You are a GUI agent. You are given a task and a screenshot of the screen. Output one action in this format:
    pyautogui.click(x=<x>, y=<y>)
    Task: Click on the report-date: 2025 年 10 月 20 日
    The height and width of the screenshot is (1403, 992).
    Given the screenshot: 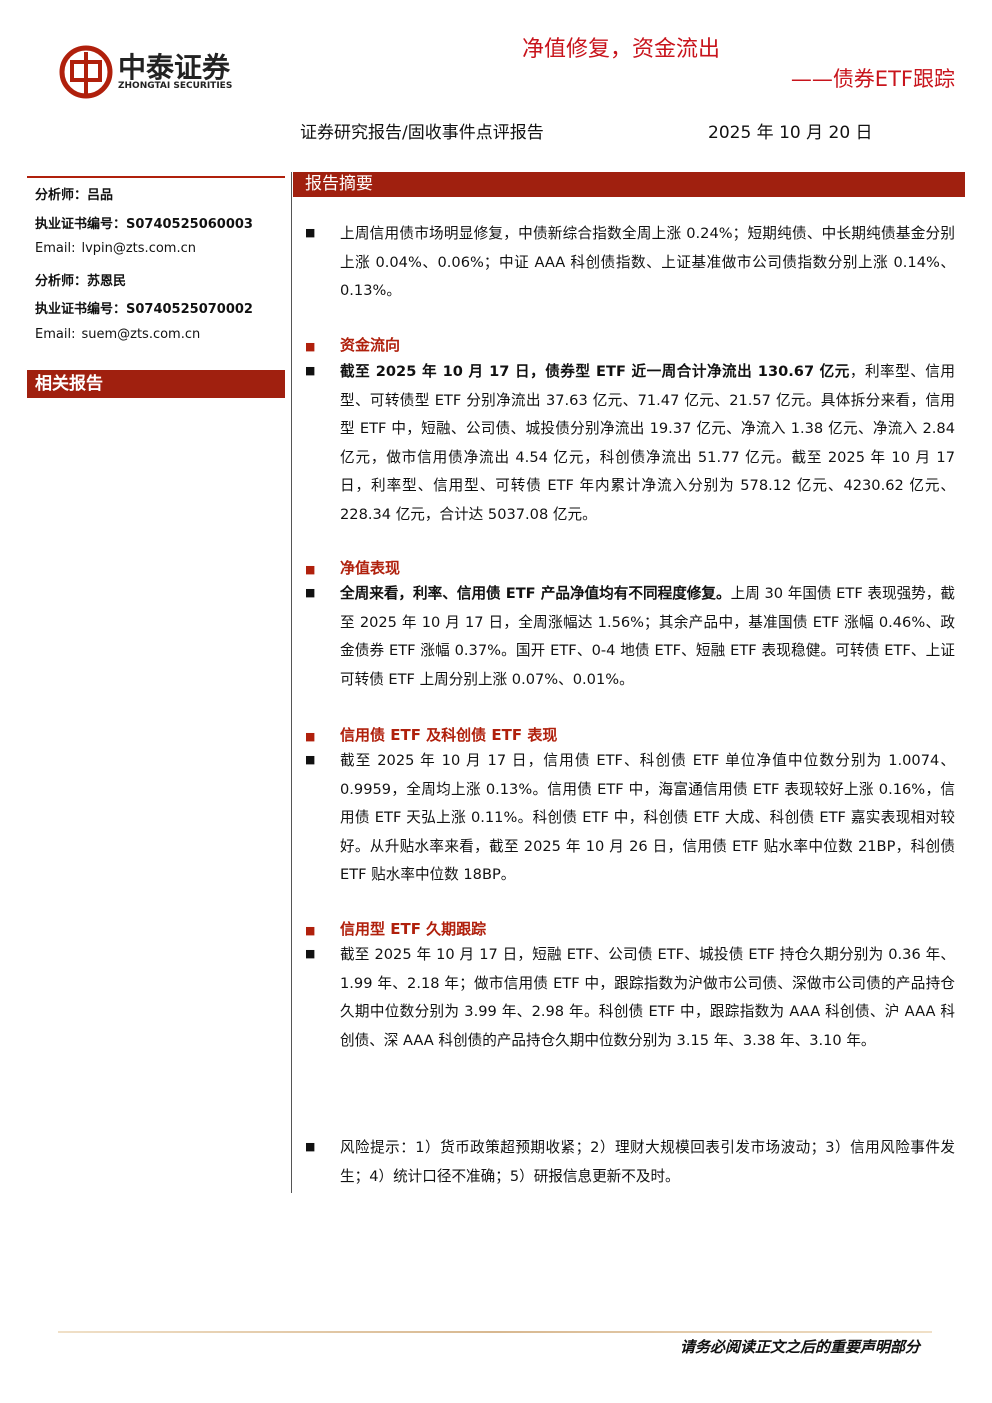 What is the action you would take?
    pyautogui.click(x=790, y=133)
    